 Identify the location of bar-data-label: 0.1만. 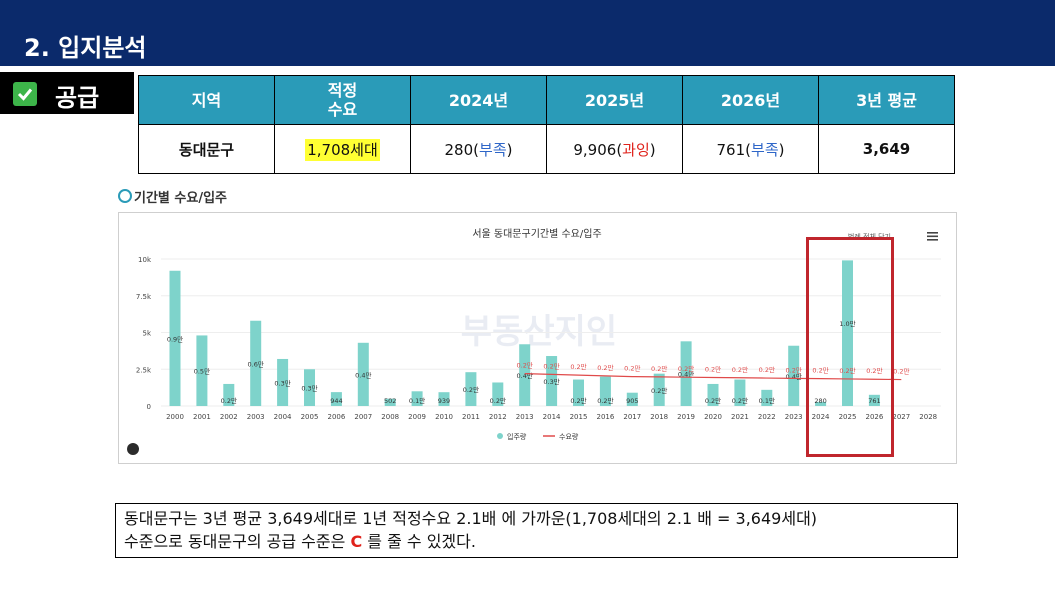
(417, 400).